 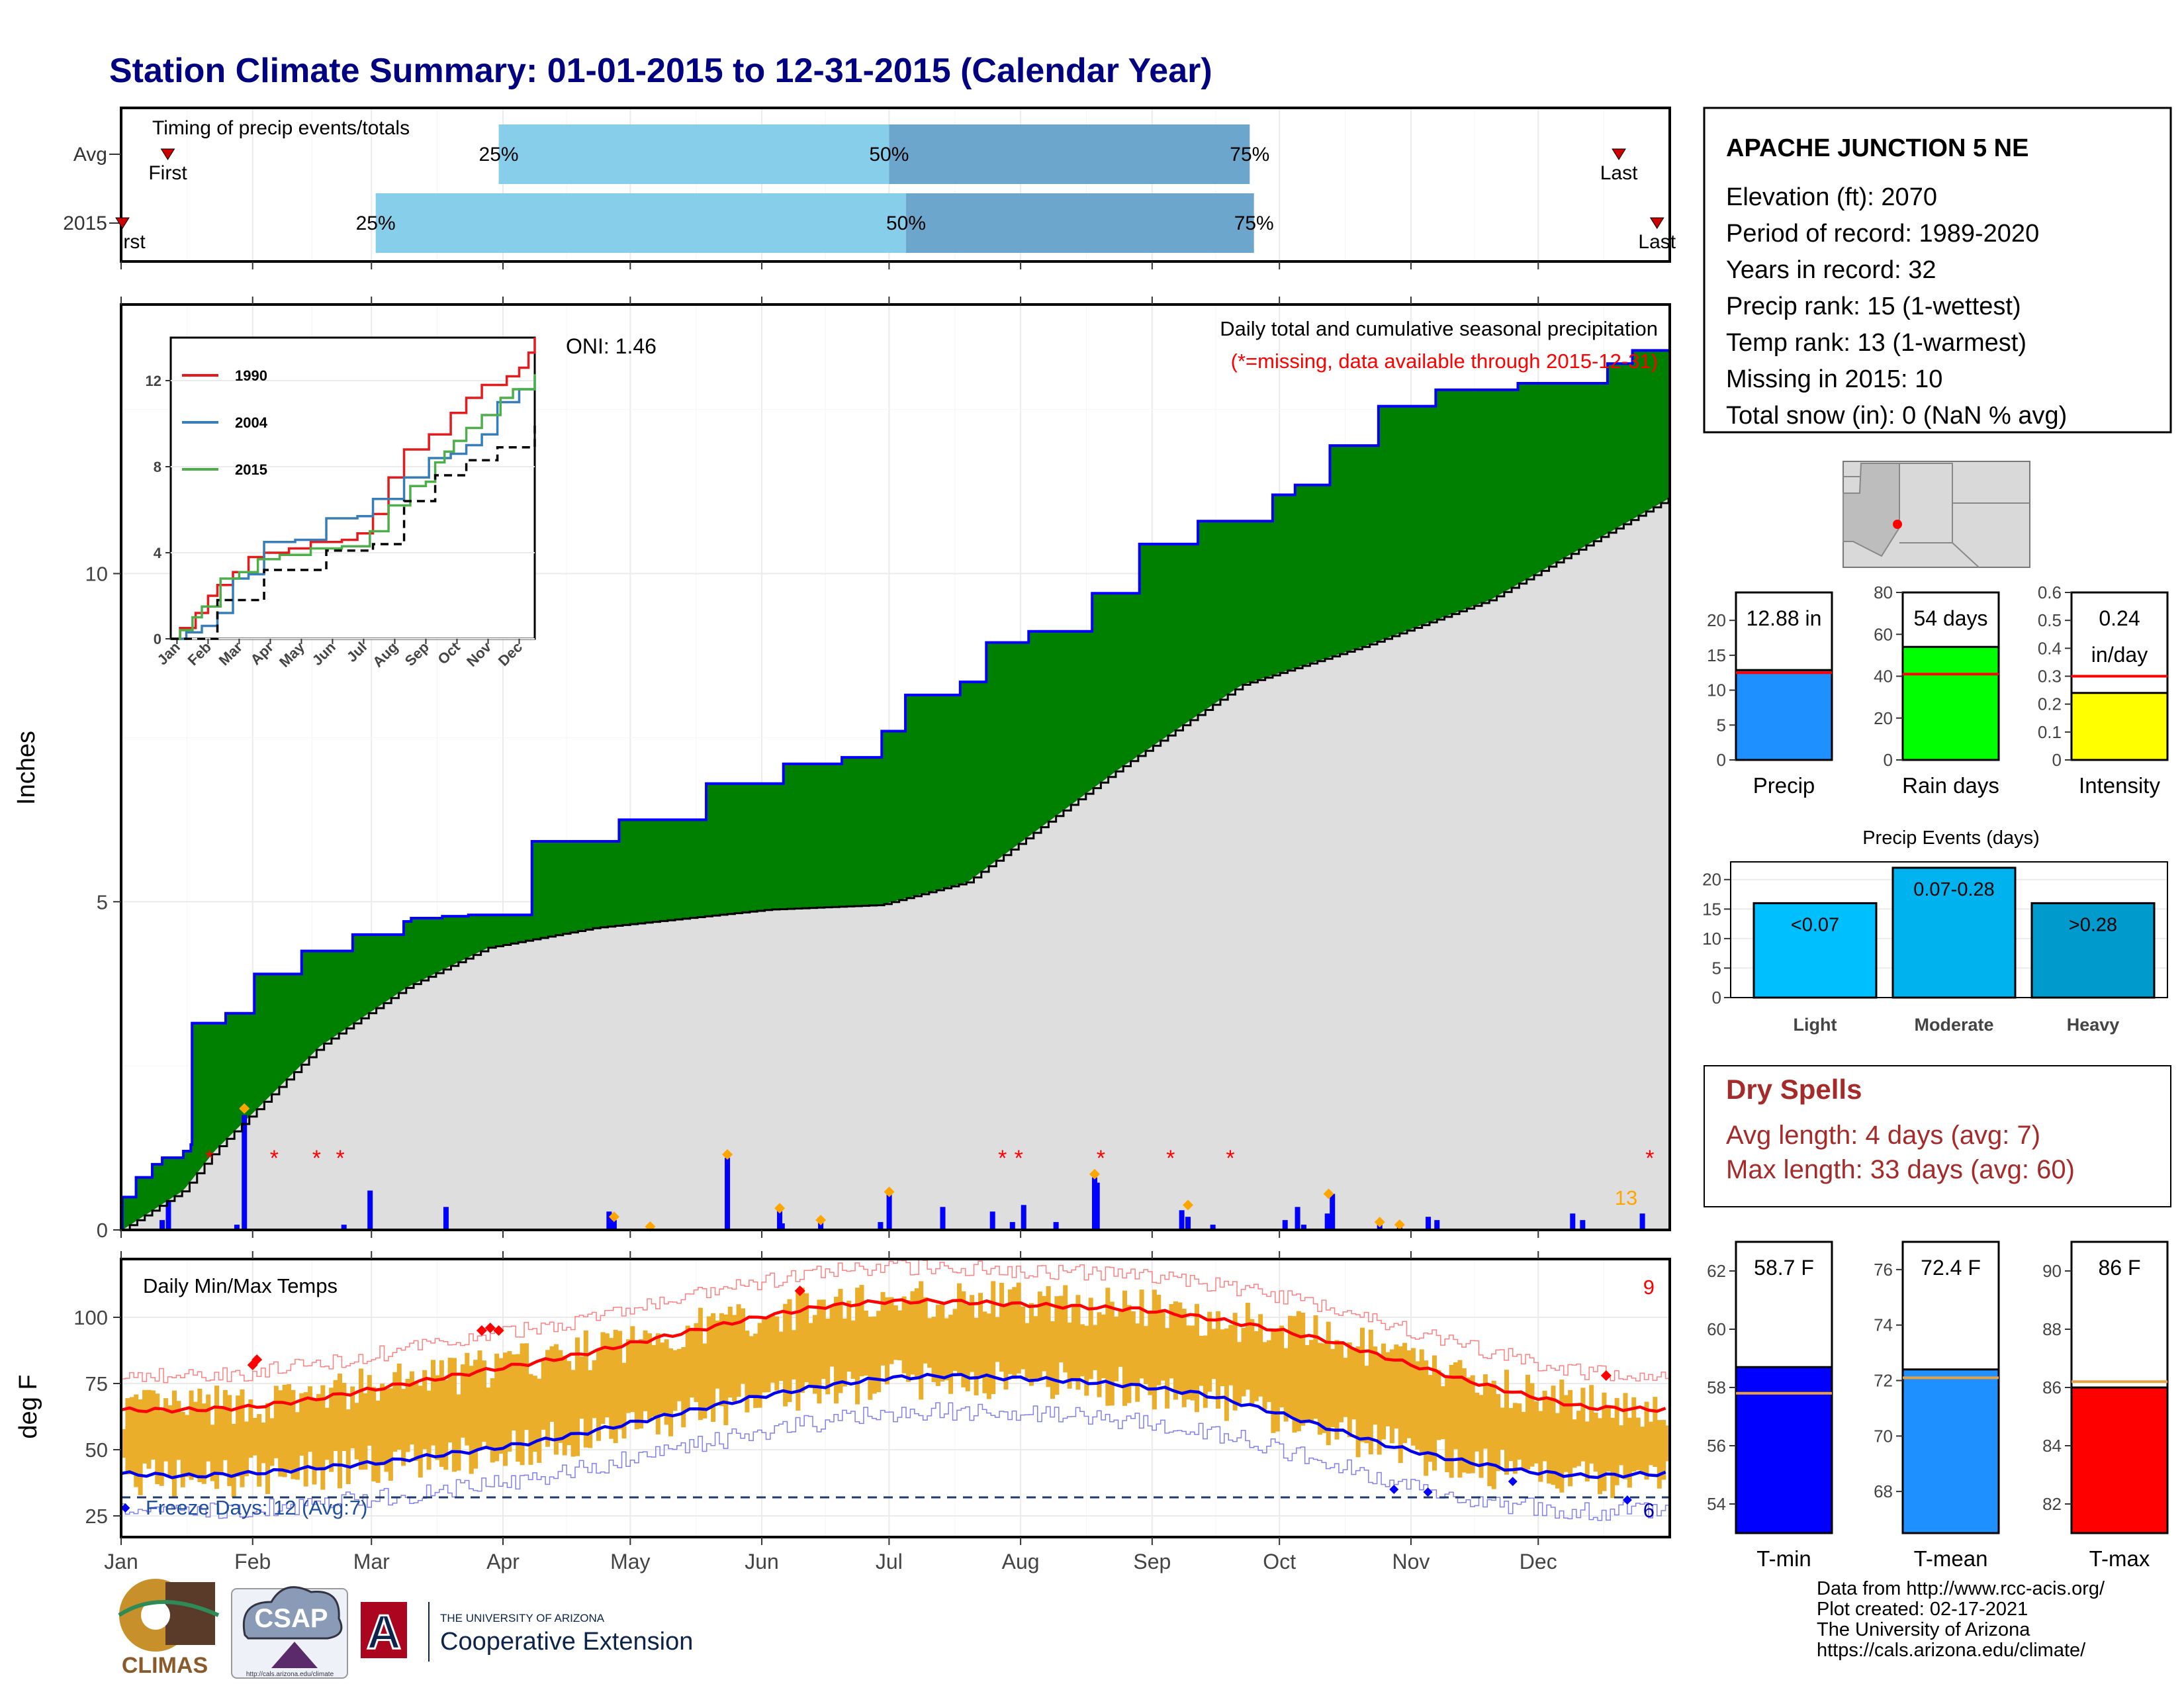 What do you see at coordinates (1716, 620) in the screenshot?
I see `summary-y-tick-label: 20` at bounding box center [1716, 620].